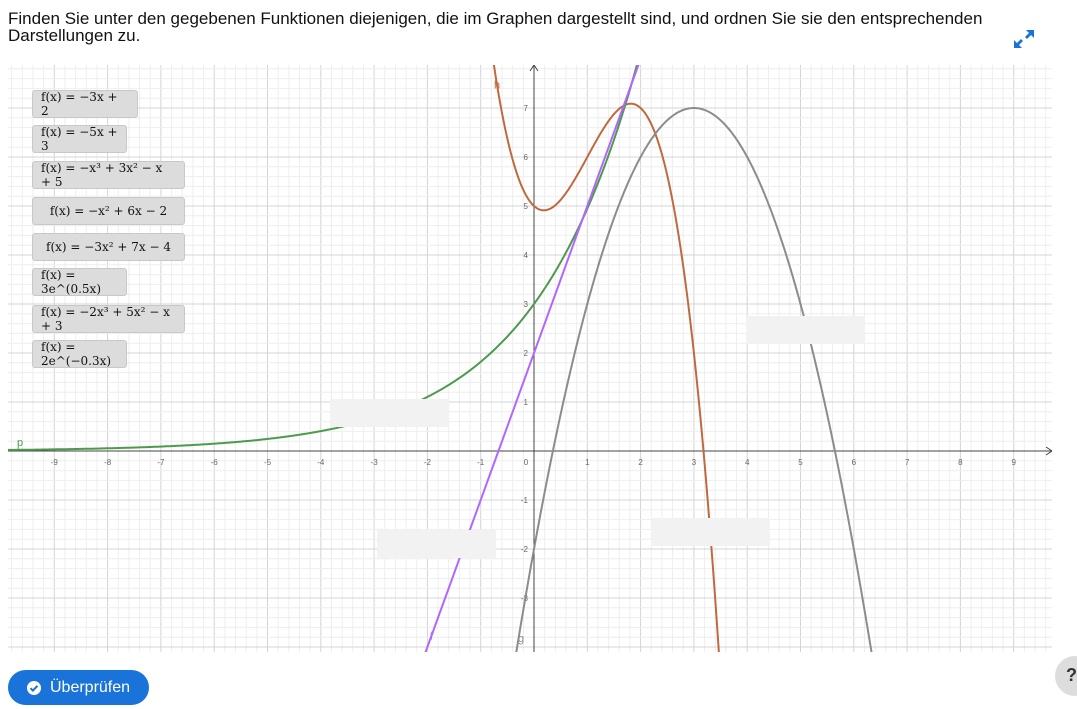  What do you see at coordinates (108, 175) in the screenshot?
I see `function-option: f(x) = −x³ + 3x² − x + 5` at bounding box center [108, 175].